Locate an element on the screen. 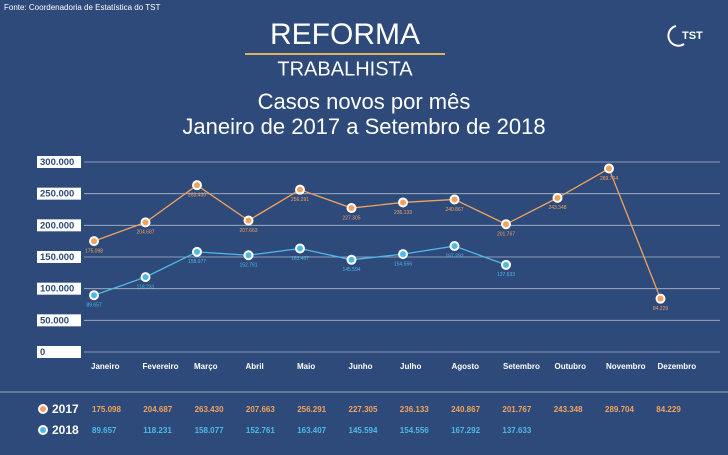  table-value: 152.761 is located at coordinates (260, 430).